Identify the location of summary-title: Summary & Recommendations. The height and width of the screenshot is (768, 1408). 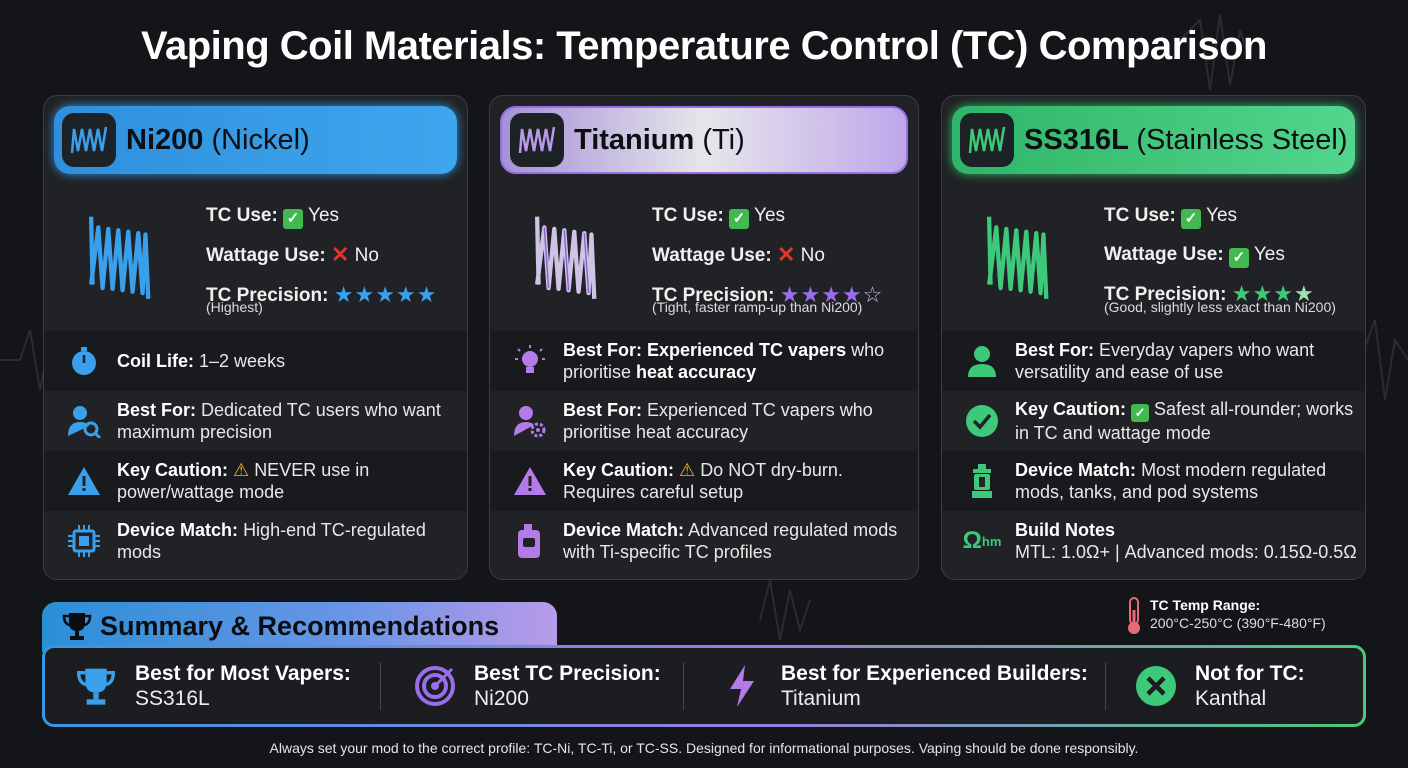
(300, 626).